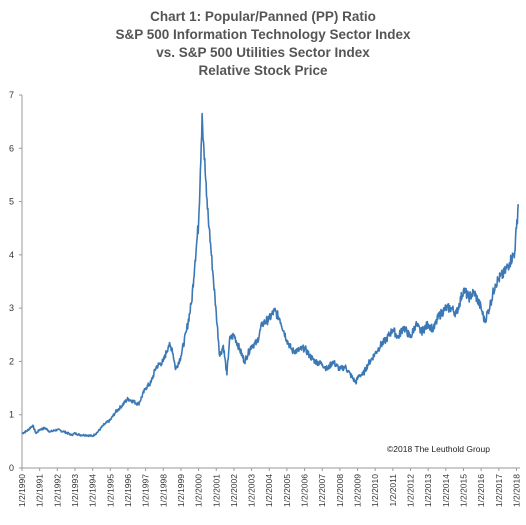 The width and height of the screenshot is (526, 525). What do you see at coordinates (199, 490) in the screenshot?
I see `x-tick-label: 1/2/2000` at bounding box center [199, 490].